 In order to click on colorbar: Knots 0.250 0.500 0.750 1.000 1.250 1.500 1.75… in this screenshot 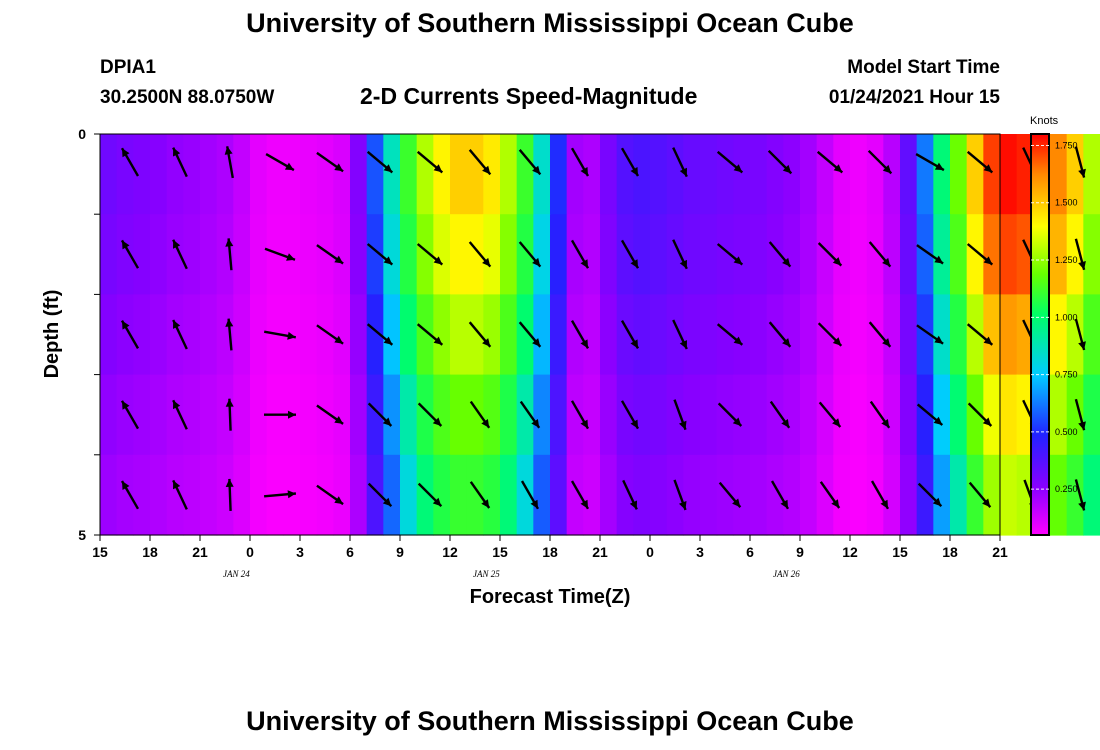, I will do `click(1054, 325)`.